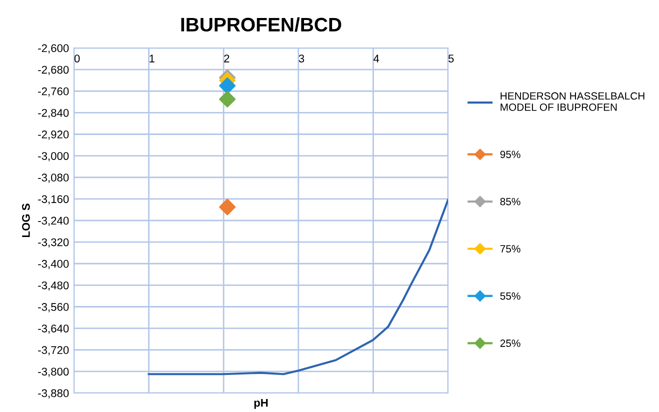 The image size is (659, 412). Describe the element at coordinates (53, 221) in the screenshot. I see `y-tick-label: -3,240` at that location.